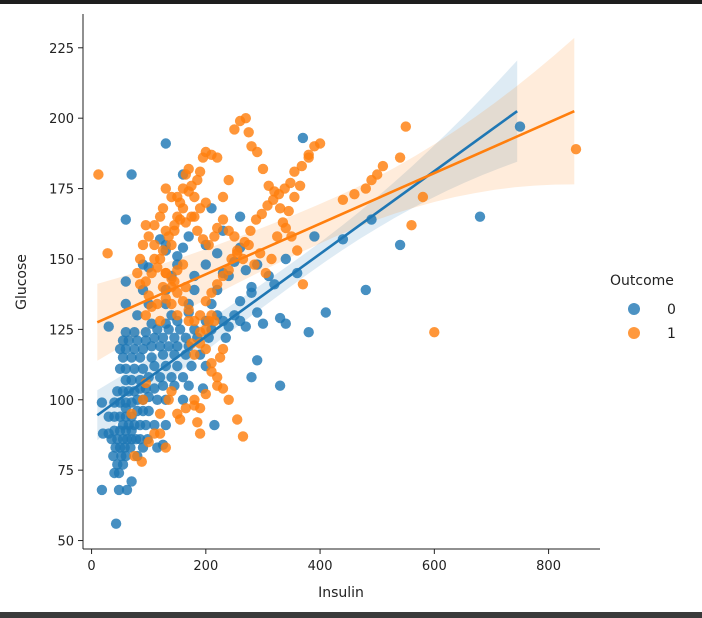 The width and height of the screenshot is (702, 618). What do you see at coordinates (320, 566) in the screenshot?
I see `x-tick-label: 400` at bounding box center [320, 566].